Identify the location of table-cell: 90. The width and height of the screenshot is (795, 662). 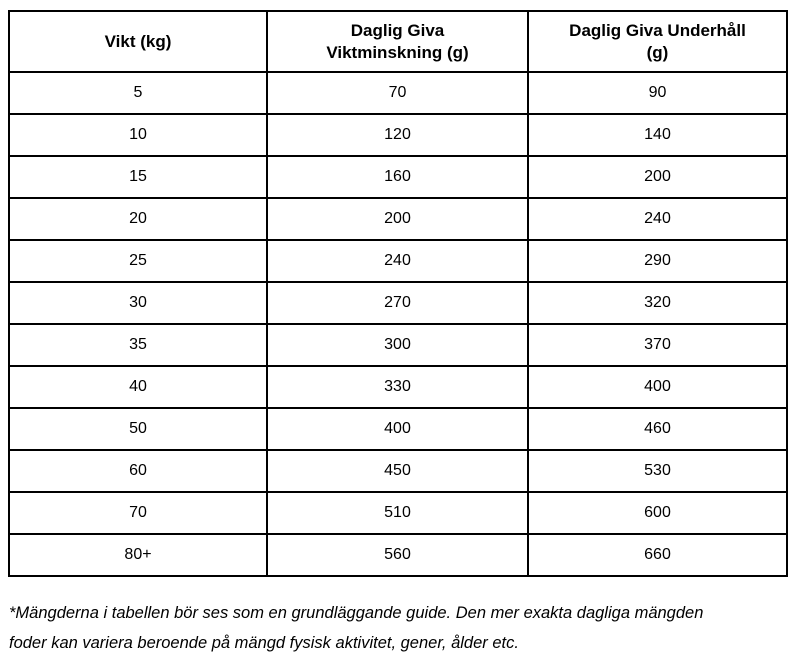
(657, 93).